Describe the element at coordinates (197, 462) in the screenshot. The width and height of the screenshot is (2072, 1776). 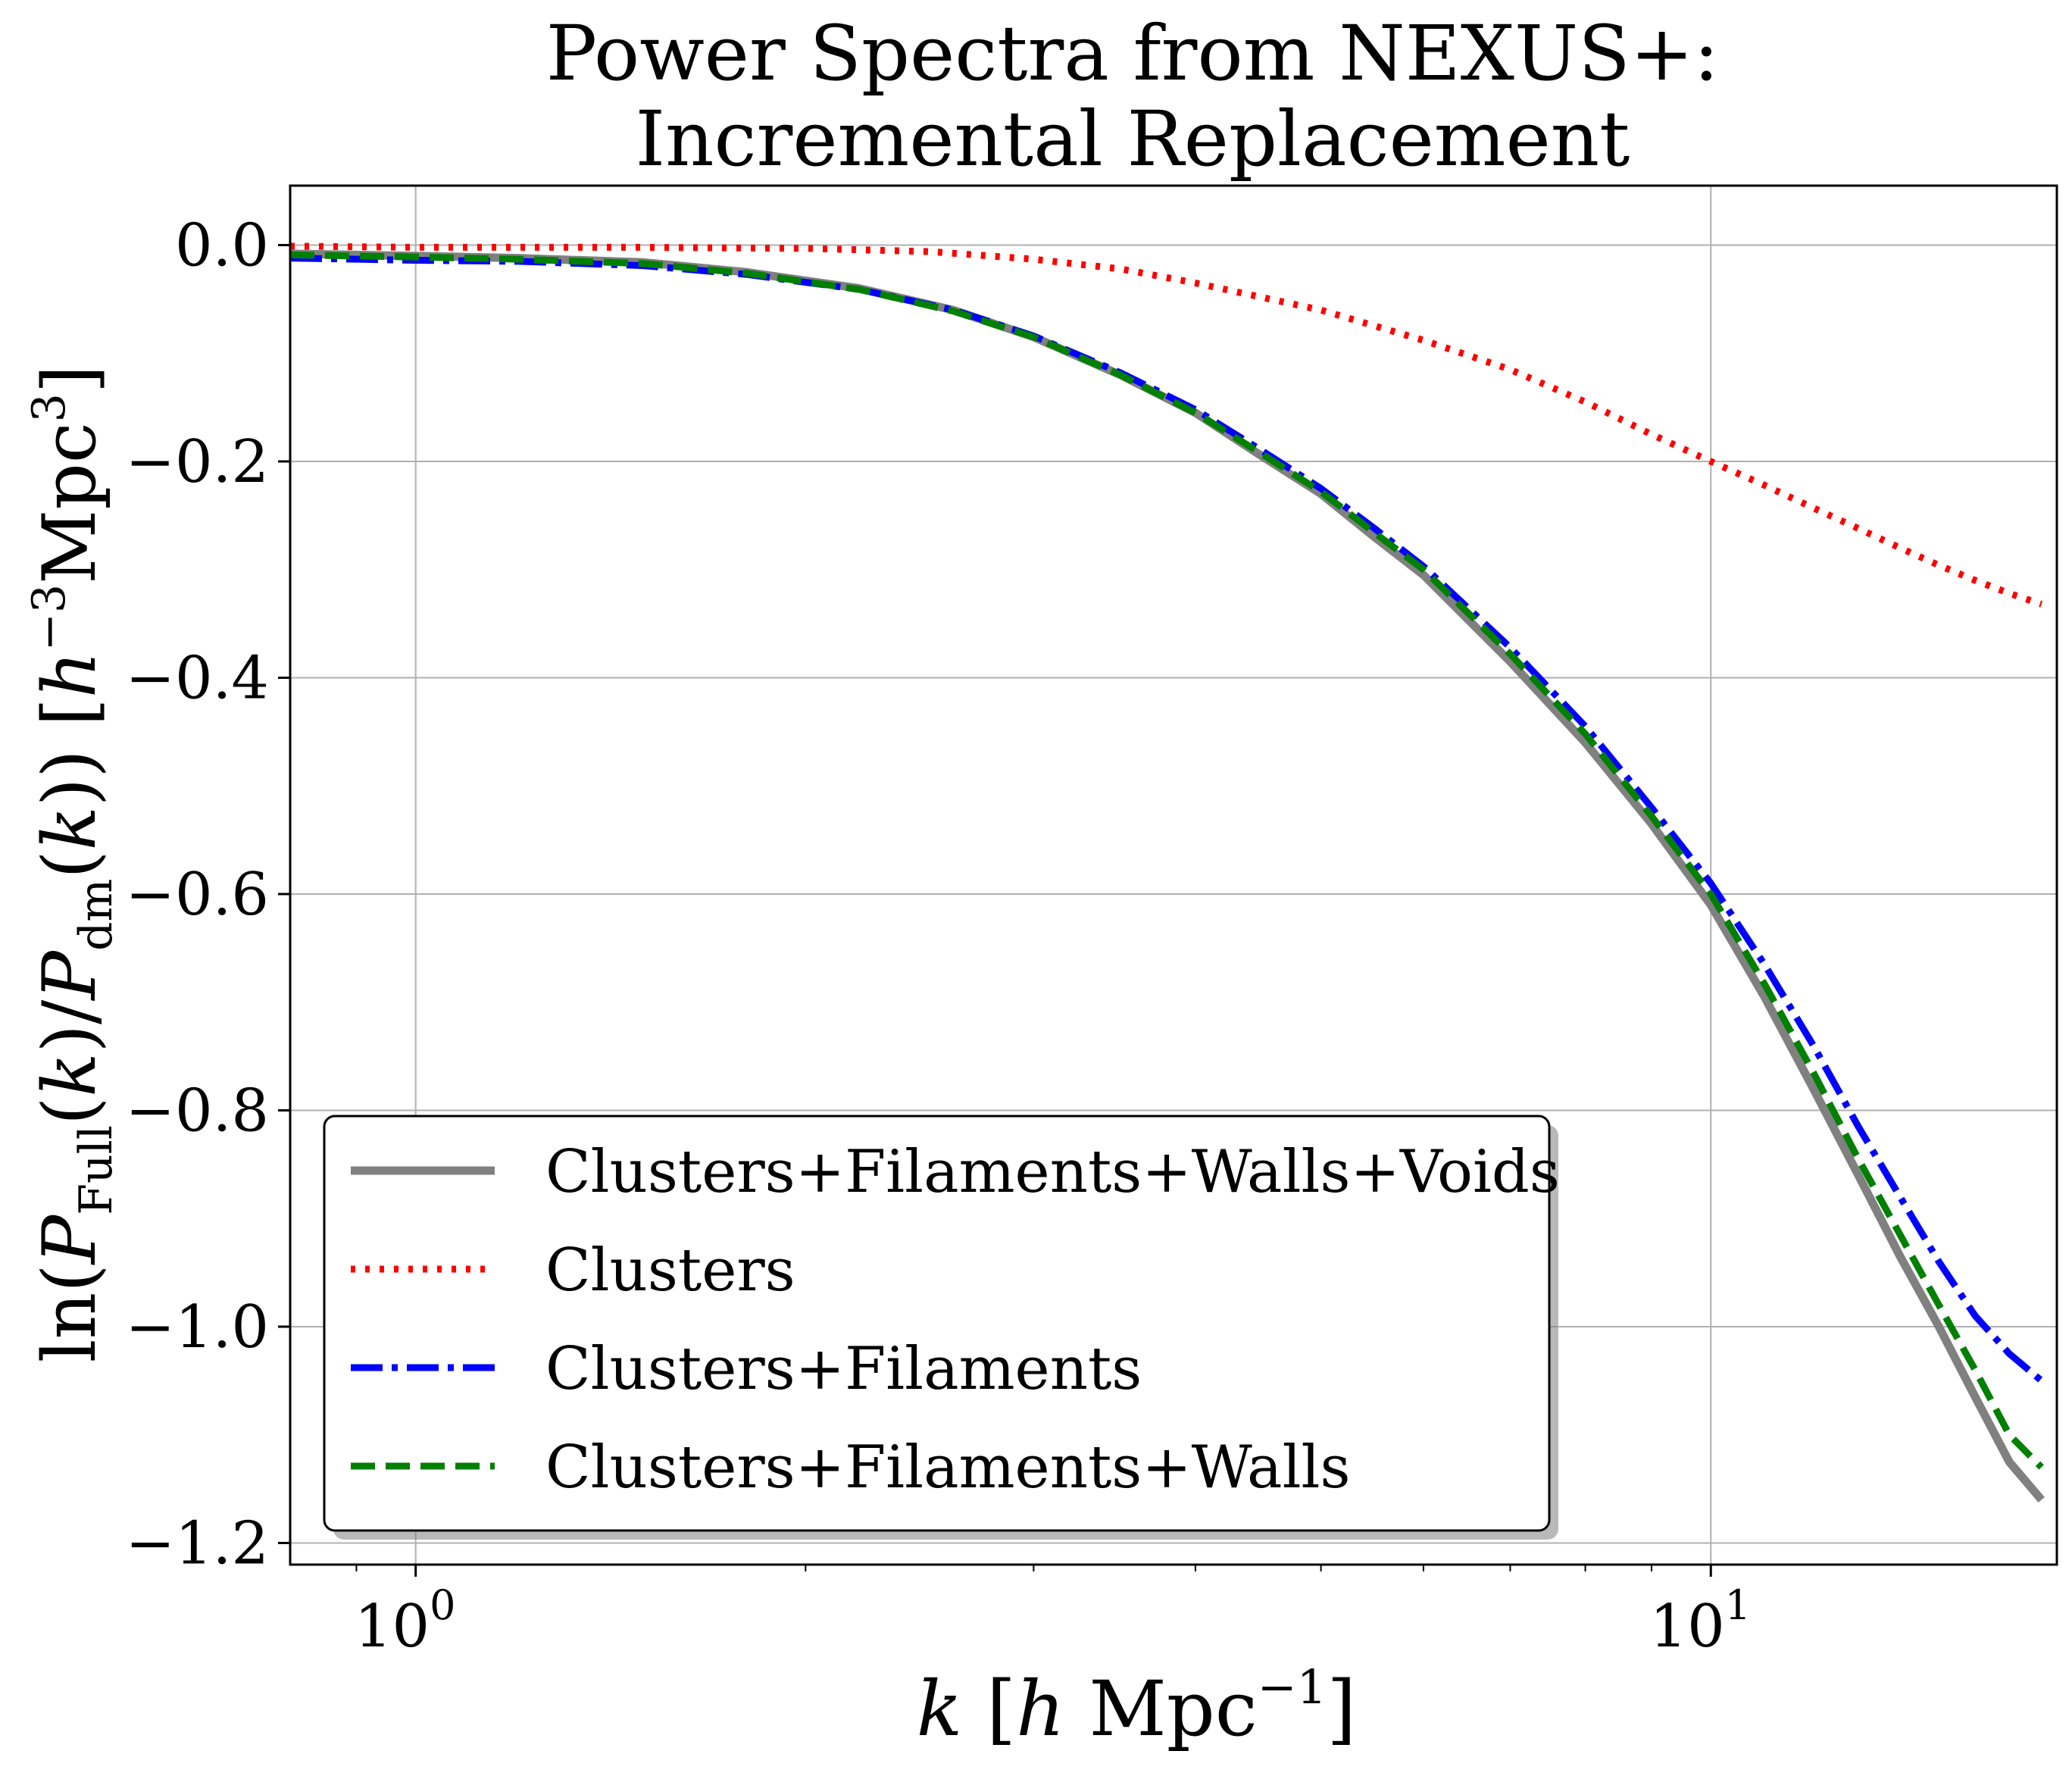
I see `y-tick-label: −0.2` at that location.